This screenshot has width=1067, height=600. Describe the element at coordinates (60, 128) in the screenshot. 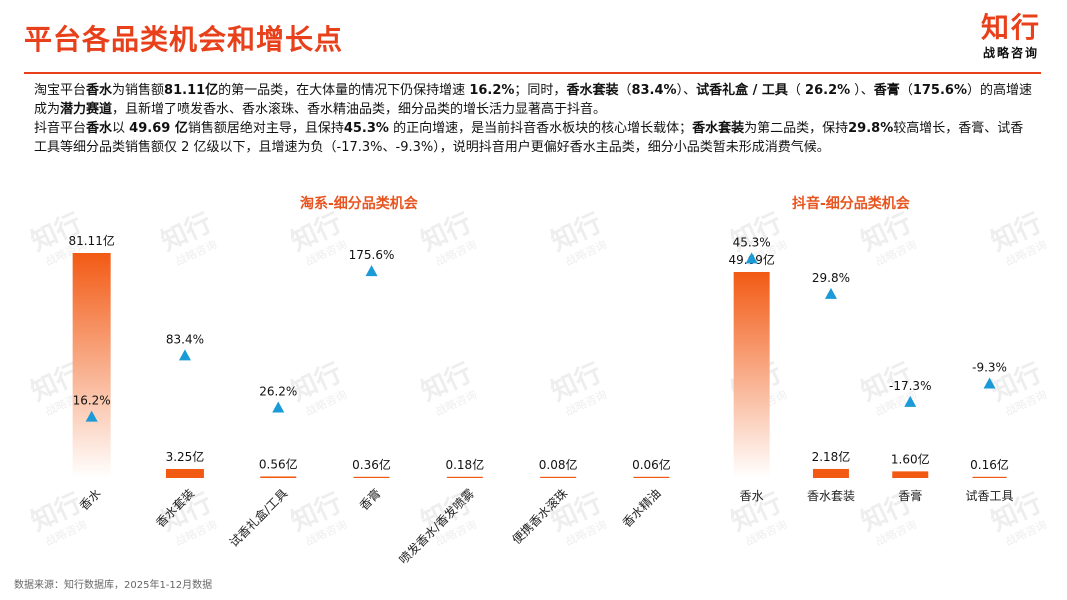

I see `summary-run: 抖音平台` at that location.